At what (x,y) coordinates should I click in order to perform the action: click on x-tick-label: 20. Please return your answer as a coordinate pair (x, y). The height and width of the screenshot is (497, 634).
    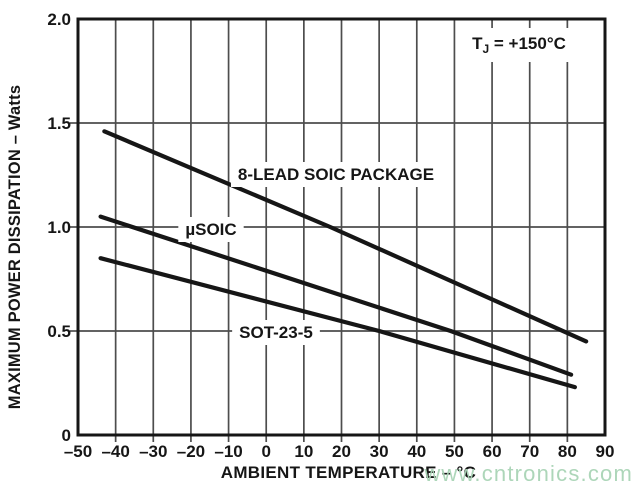
    Looking at the image, I should click on (341, 451).